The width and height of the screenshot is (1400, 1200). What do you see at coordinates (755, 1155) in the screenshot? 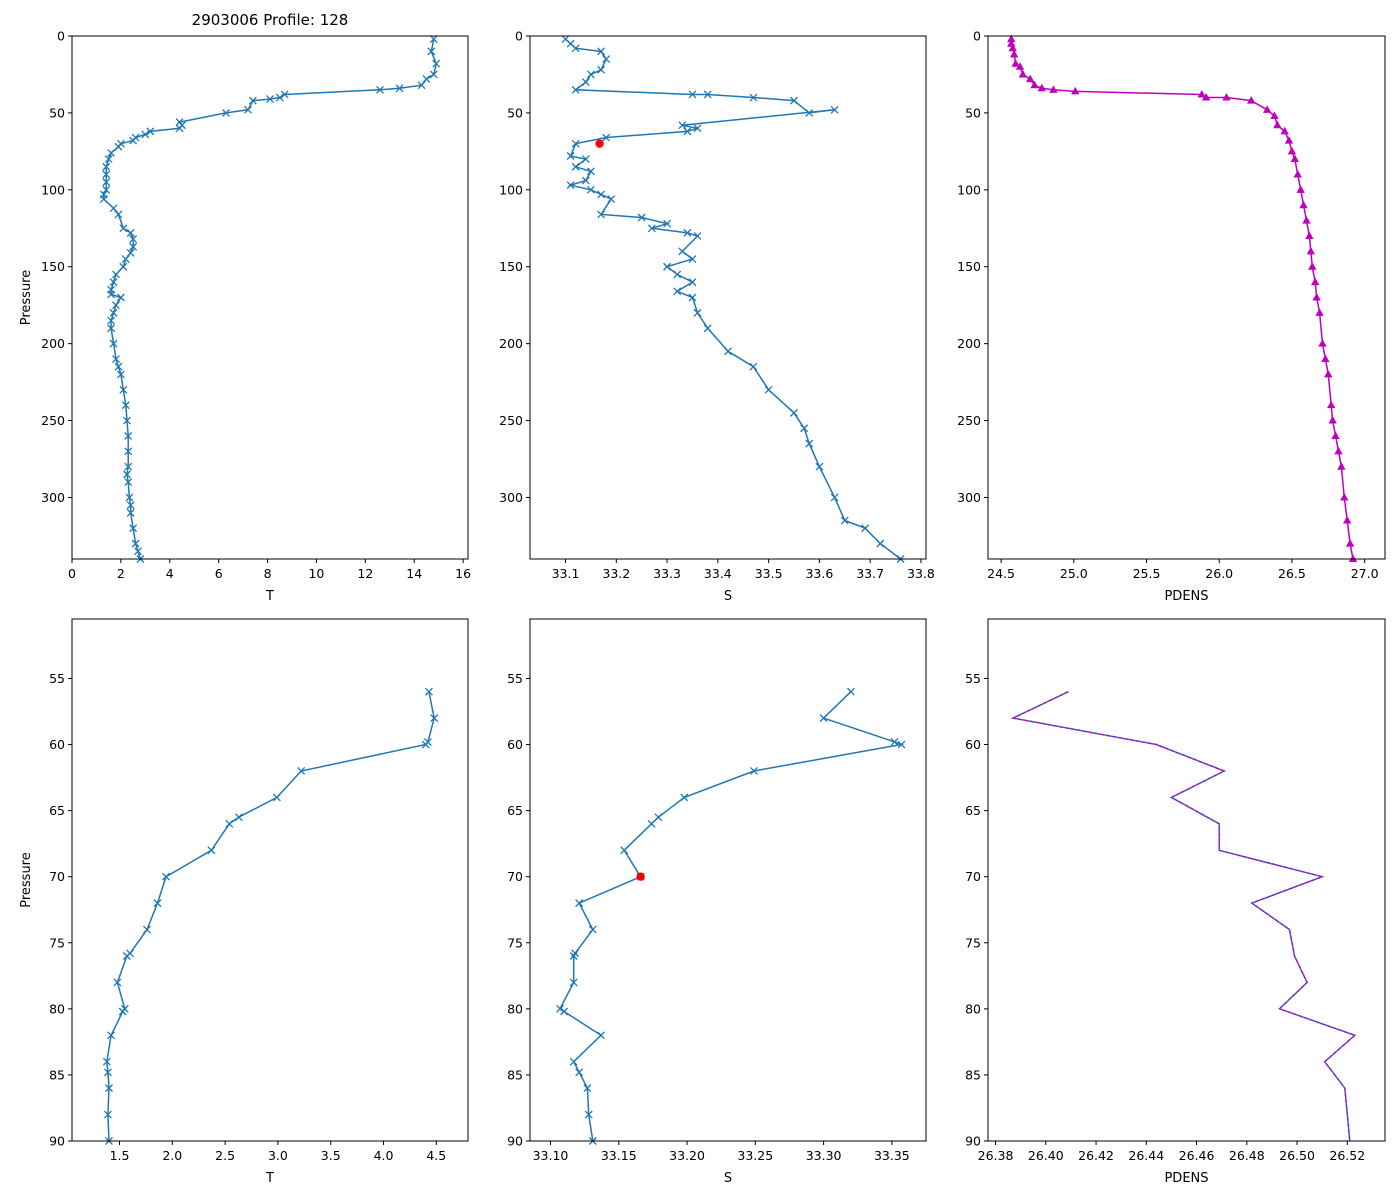
I see `x-tick-label: 33.25` at bounding box center [755, 1155].